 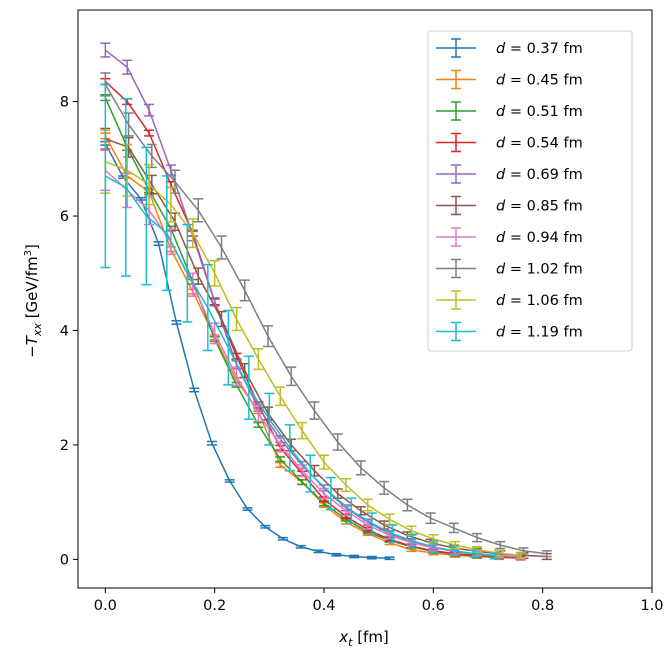 What do you see at coordinates (539, 175) in the screenshot?
I see `legend-label: d = 0.69 fm` at bounding box center [539, 175].